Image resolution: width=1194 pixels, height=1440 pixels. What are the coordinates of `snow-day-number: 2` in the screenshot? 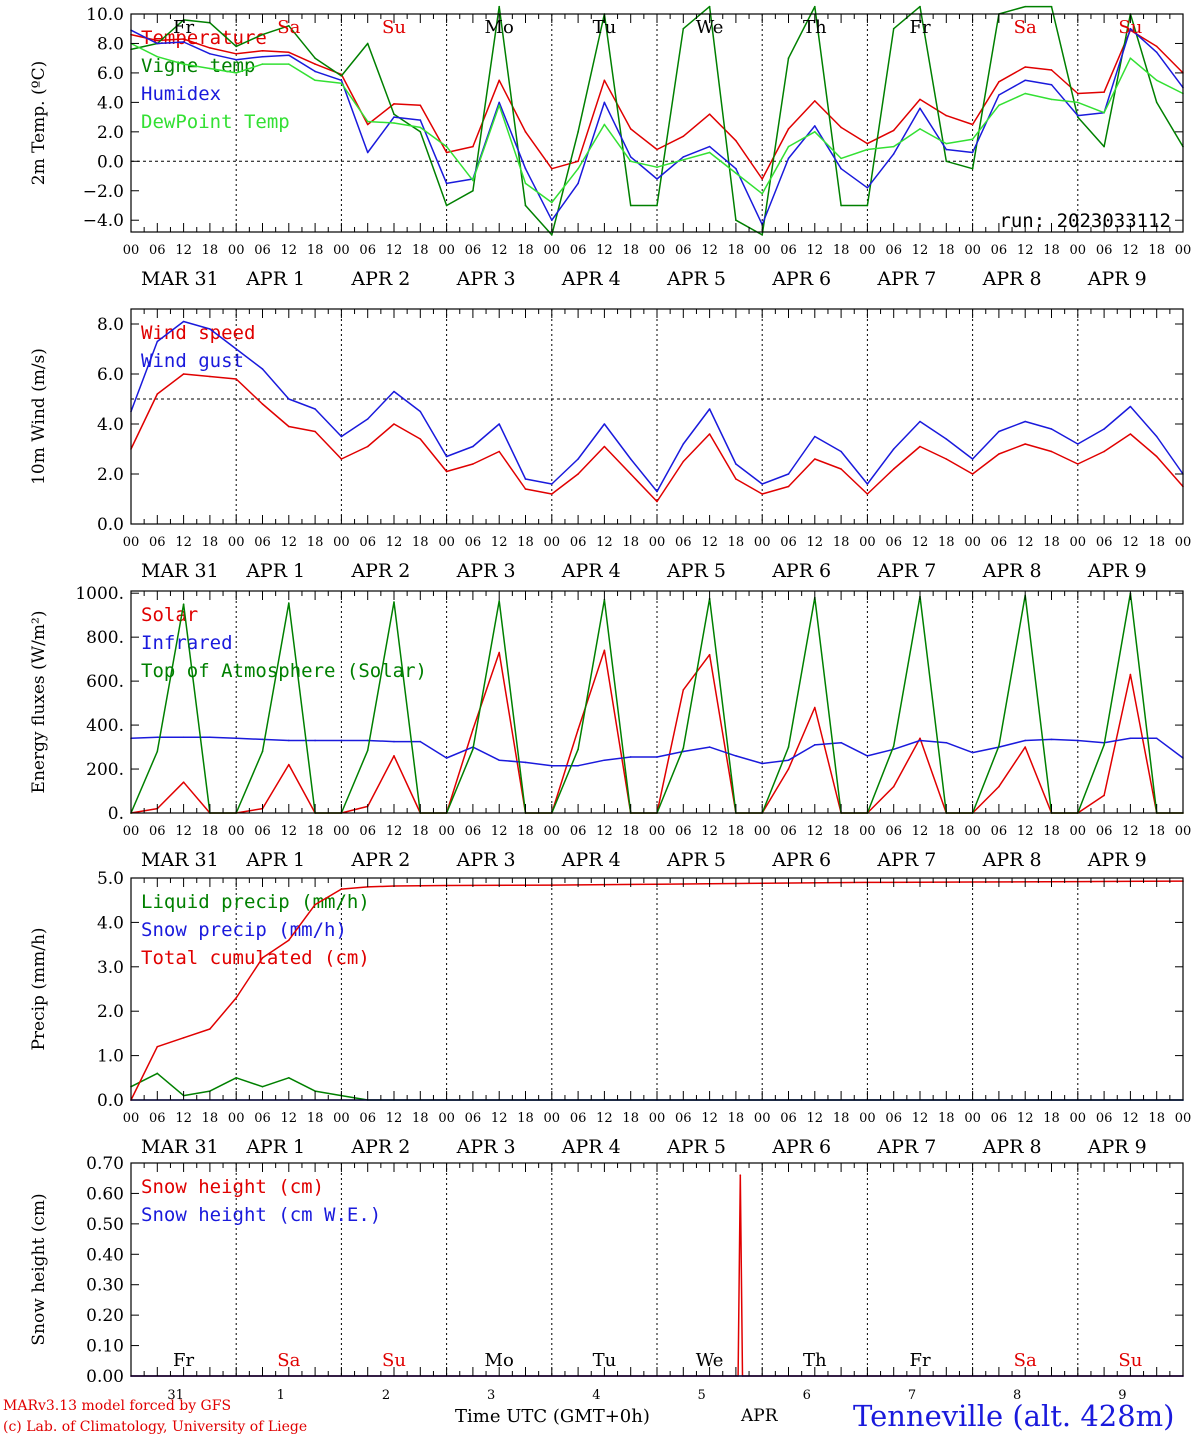 It's located at (386, 1395).